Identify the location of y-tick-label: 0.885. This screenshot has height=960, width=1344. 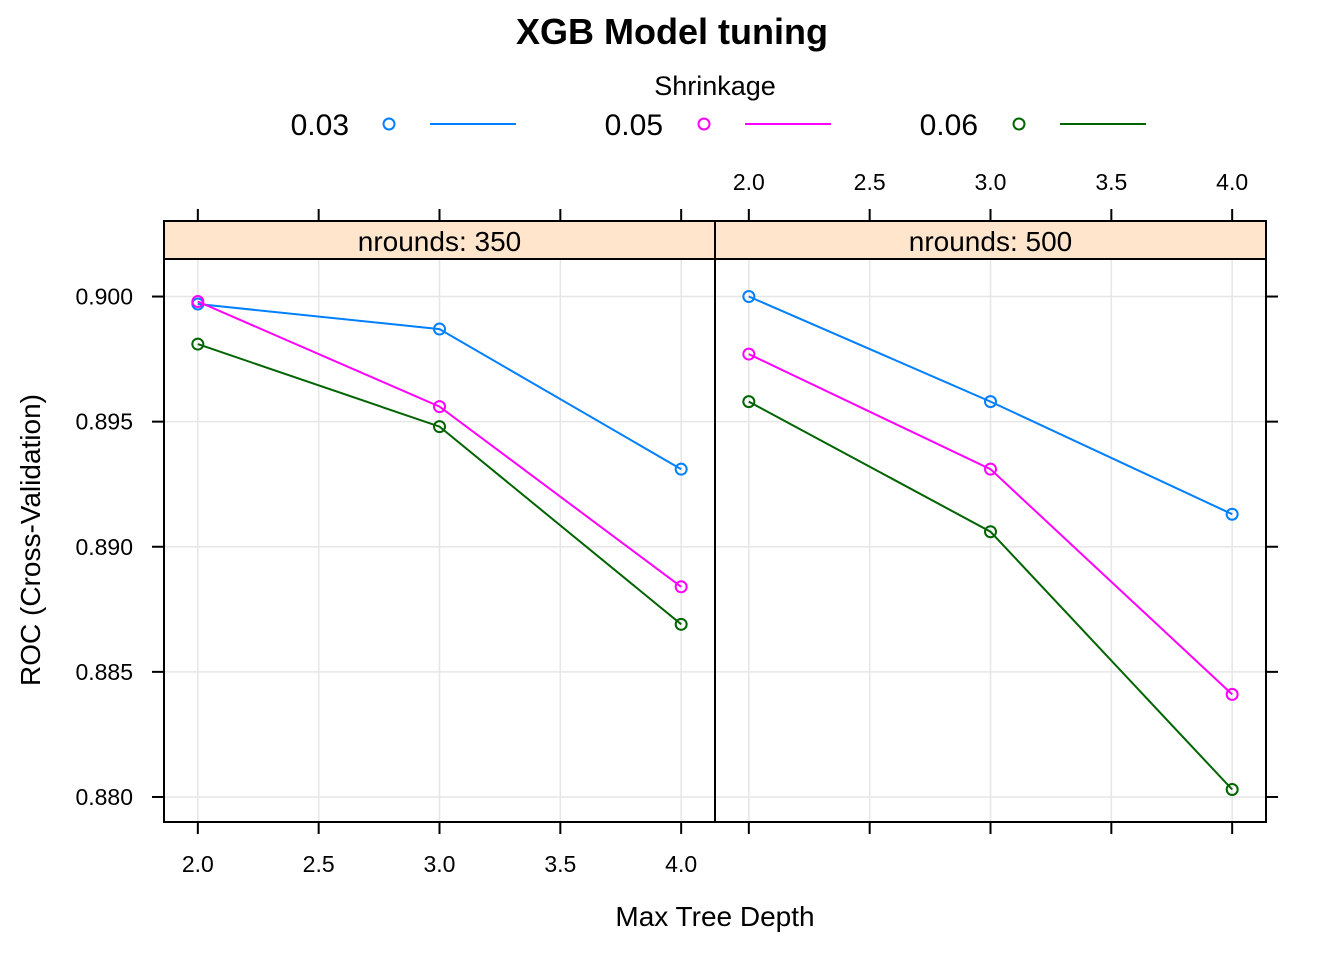
(104, 672).